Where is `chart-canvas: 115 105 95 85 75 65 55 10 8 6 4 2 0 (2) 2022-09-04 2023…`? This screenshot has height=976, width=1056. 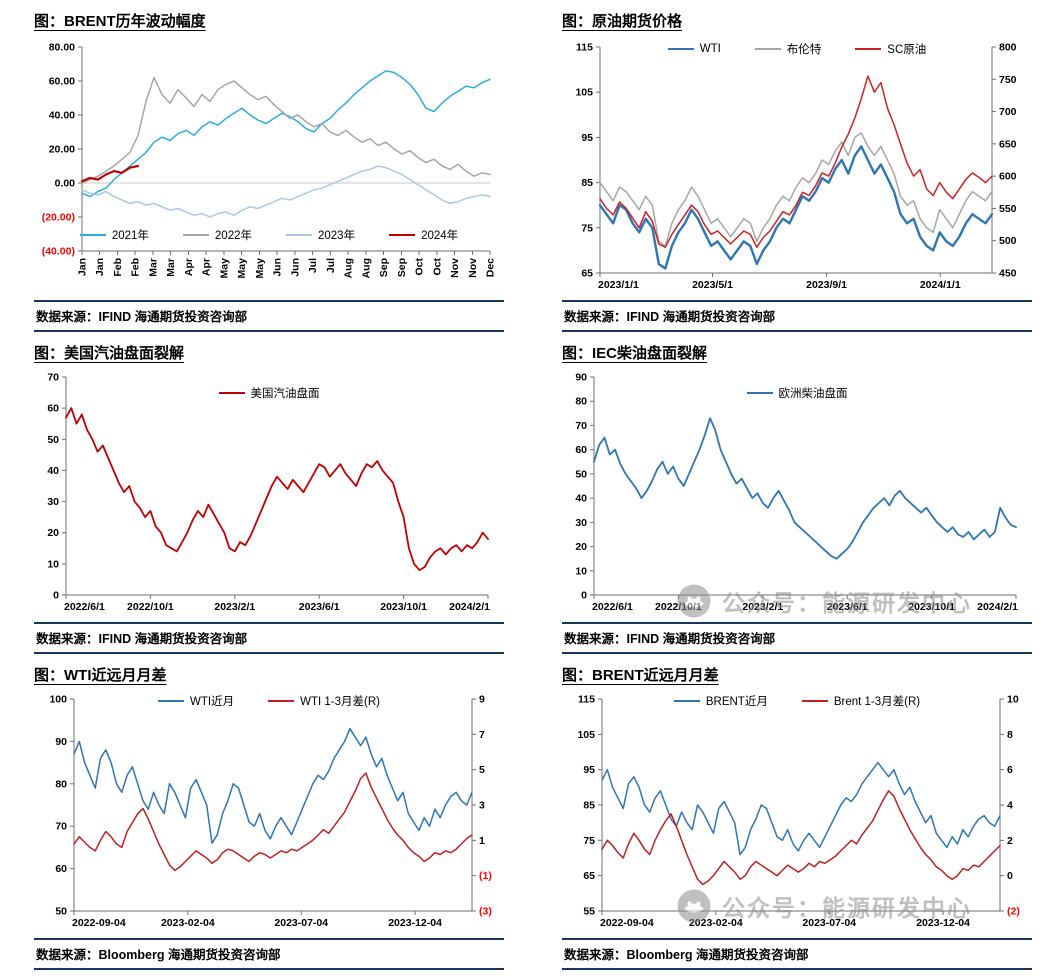 chart-canvas: 115 105 95 85 75 65 55 10 8 6 4 2 0 (2) 2022-09-04 2023… is located at coordinates (798, 812).